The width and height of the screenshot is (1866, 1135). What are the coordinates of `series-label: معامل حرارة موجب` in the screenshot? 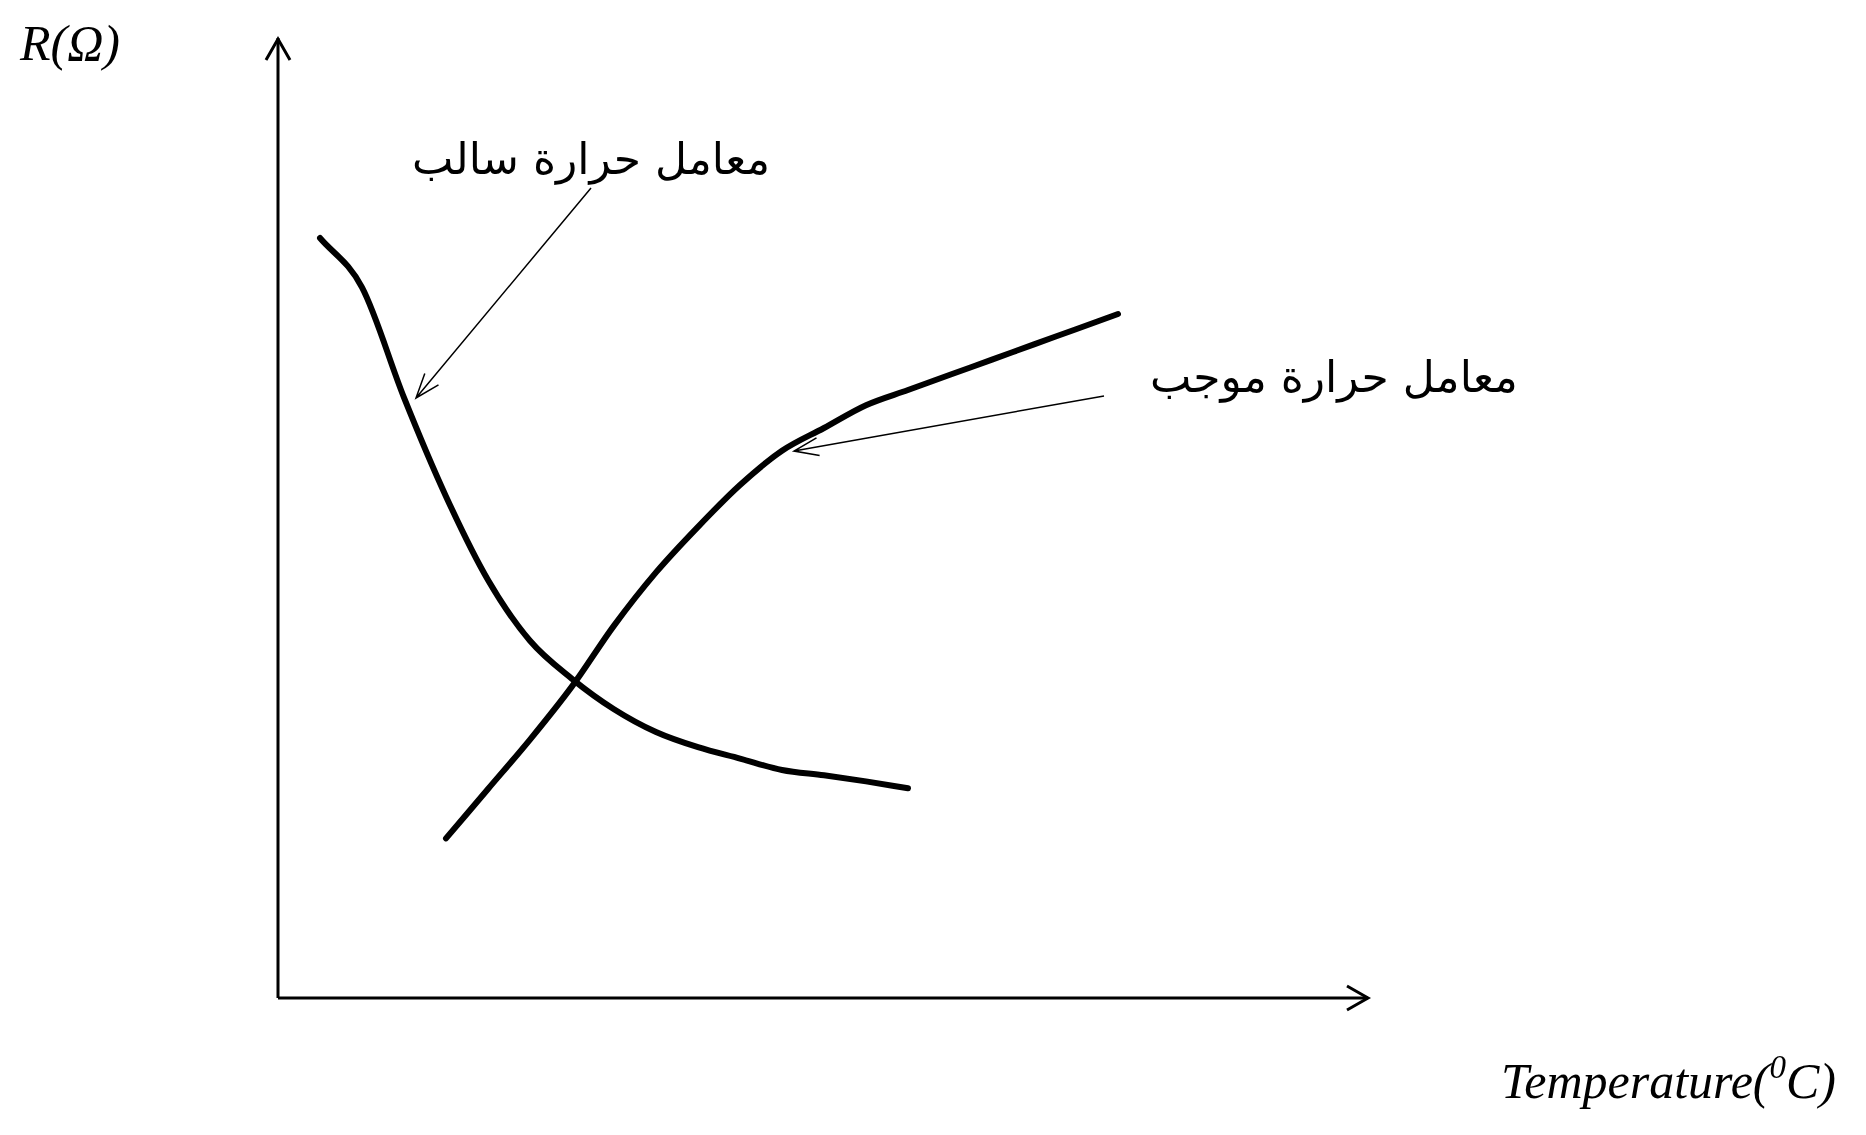 It's located at (1334, 377).